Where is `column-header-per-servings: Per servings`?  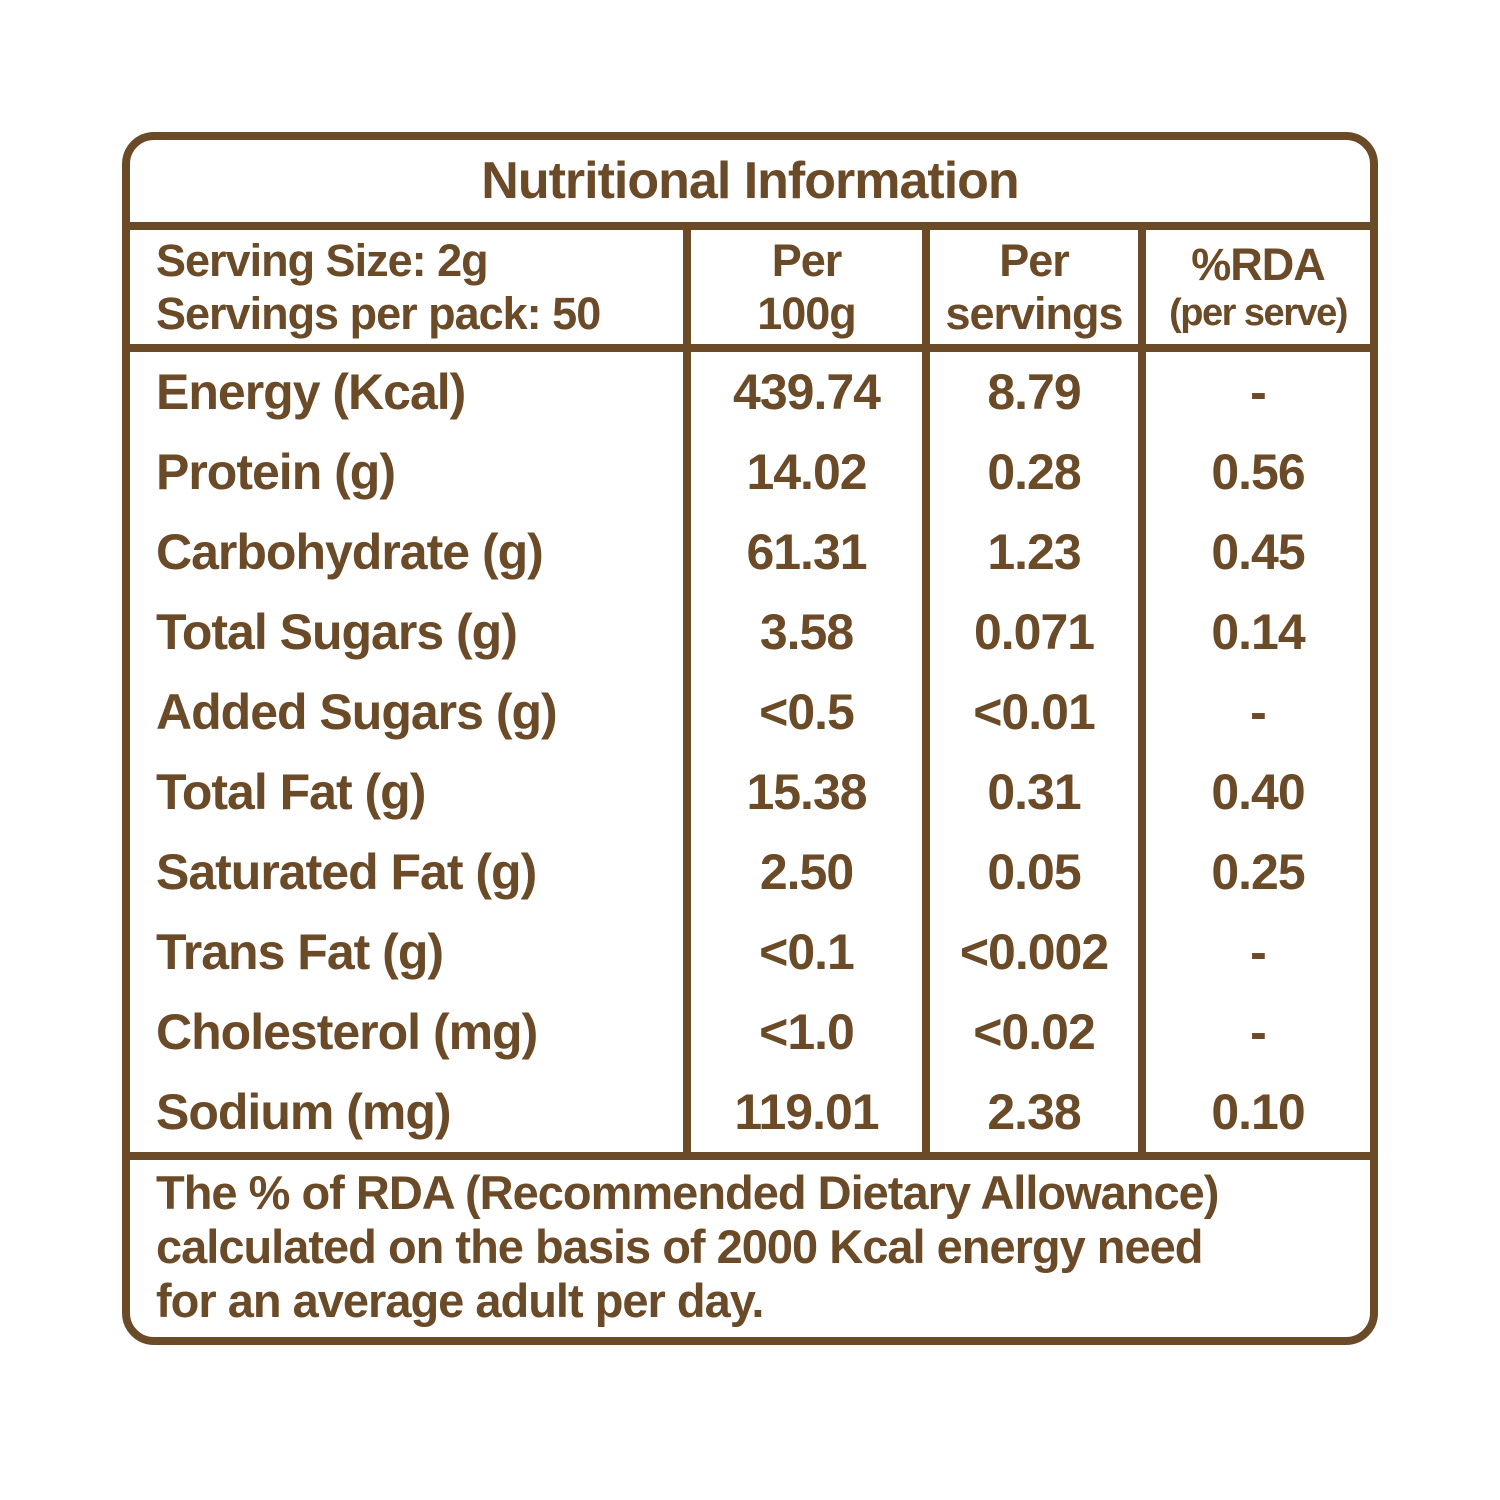 column-header-per-servings: Per servings is located at coordinates (1030, 291).